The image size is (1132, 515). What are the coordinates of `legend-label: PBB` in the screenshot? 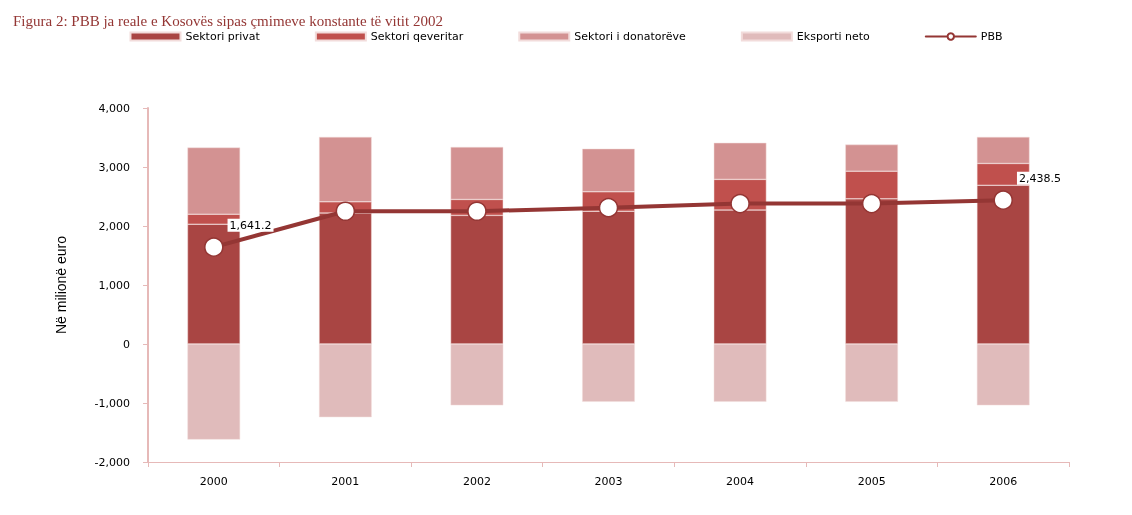 It's located at (991, 36).